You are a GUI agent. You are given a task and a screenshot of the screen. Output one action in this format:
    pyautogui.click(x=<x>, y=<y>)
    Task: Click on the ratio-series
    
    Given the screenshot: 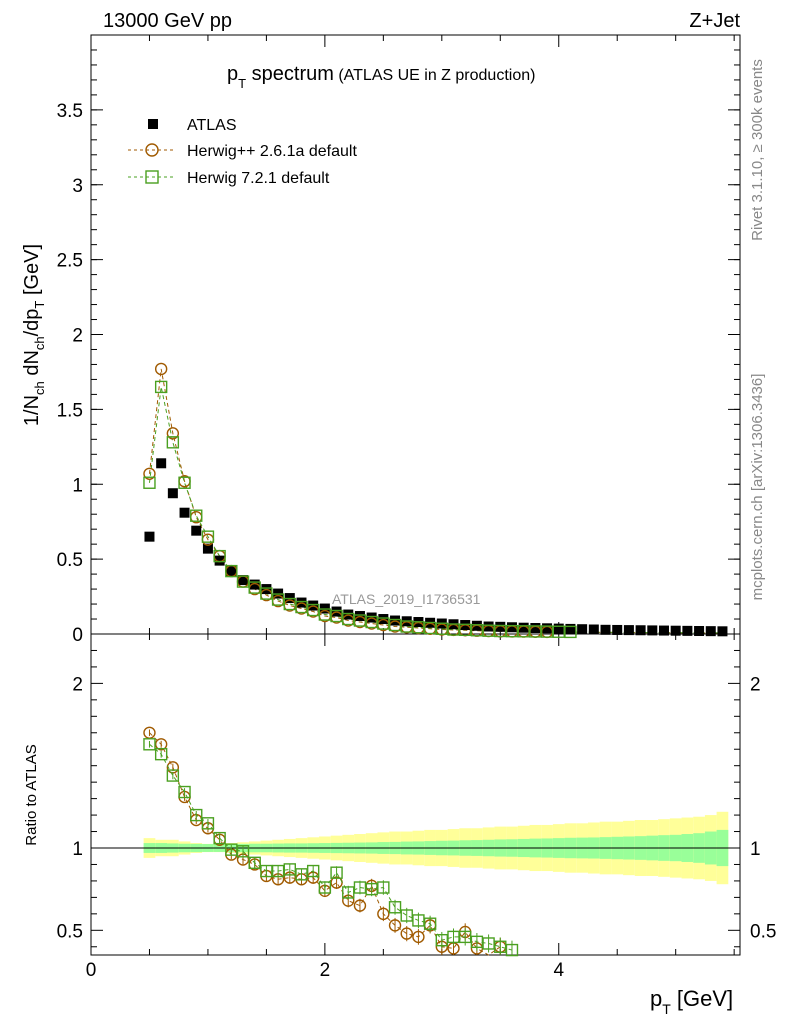 What is the action you would take?
    pyautogui.click(x=331, y=841)
    